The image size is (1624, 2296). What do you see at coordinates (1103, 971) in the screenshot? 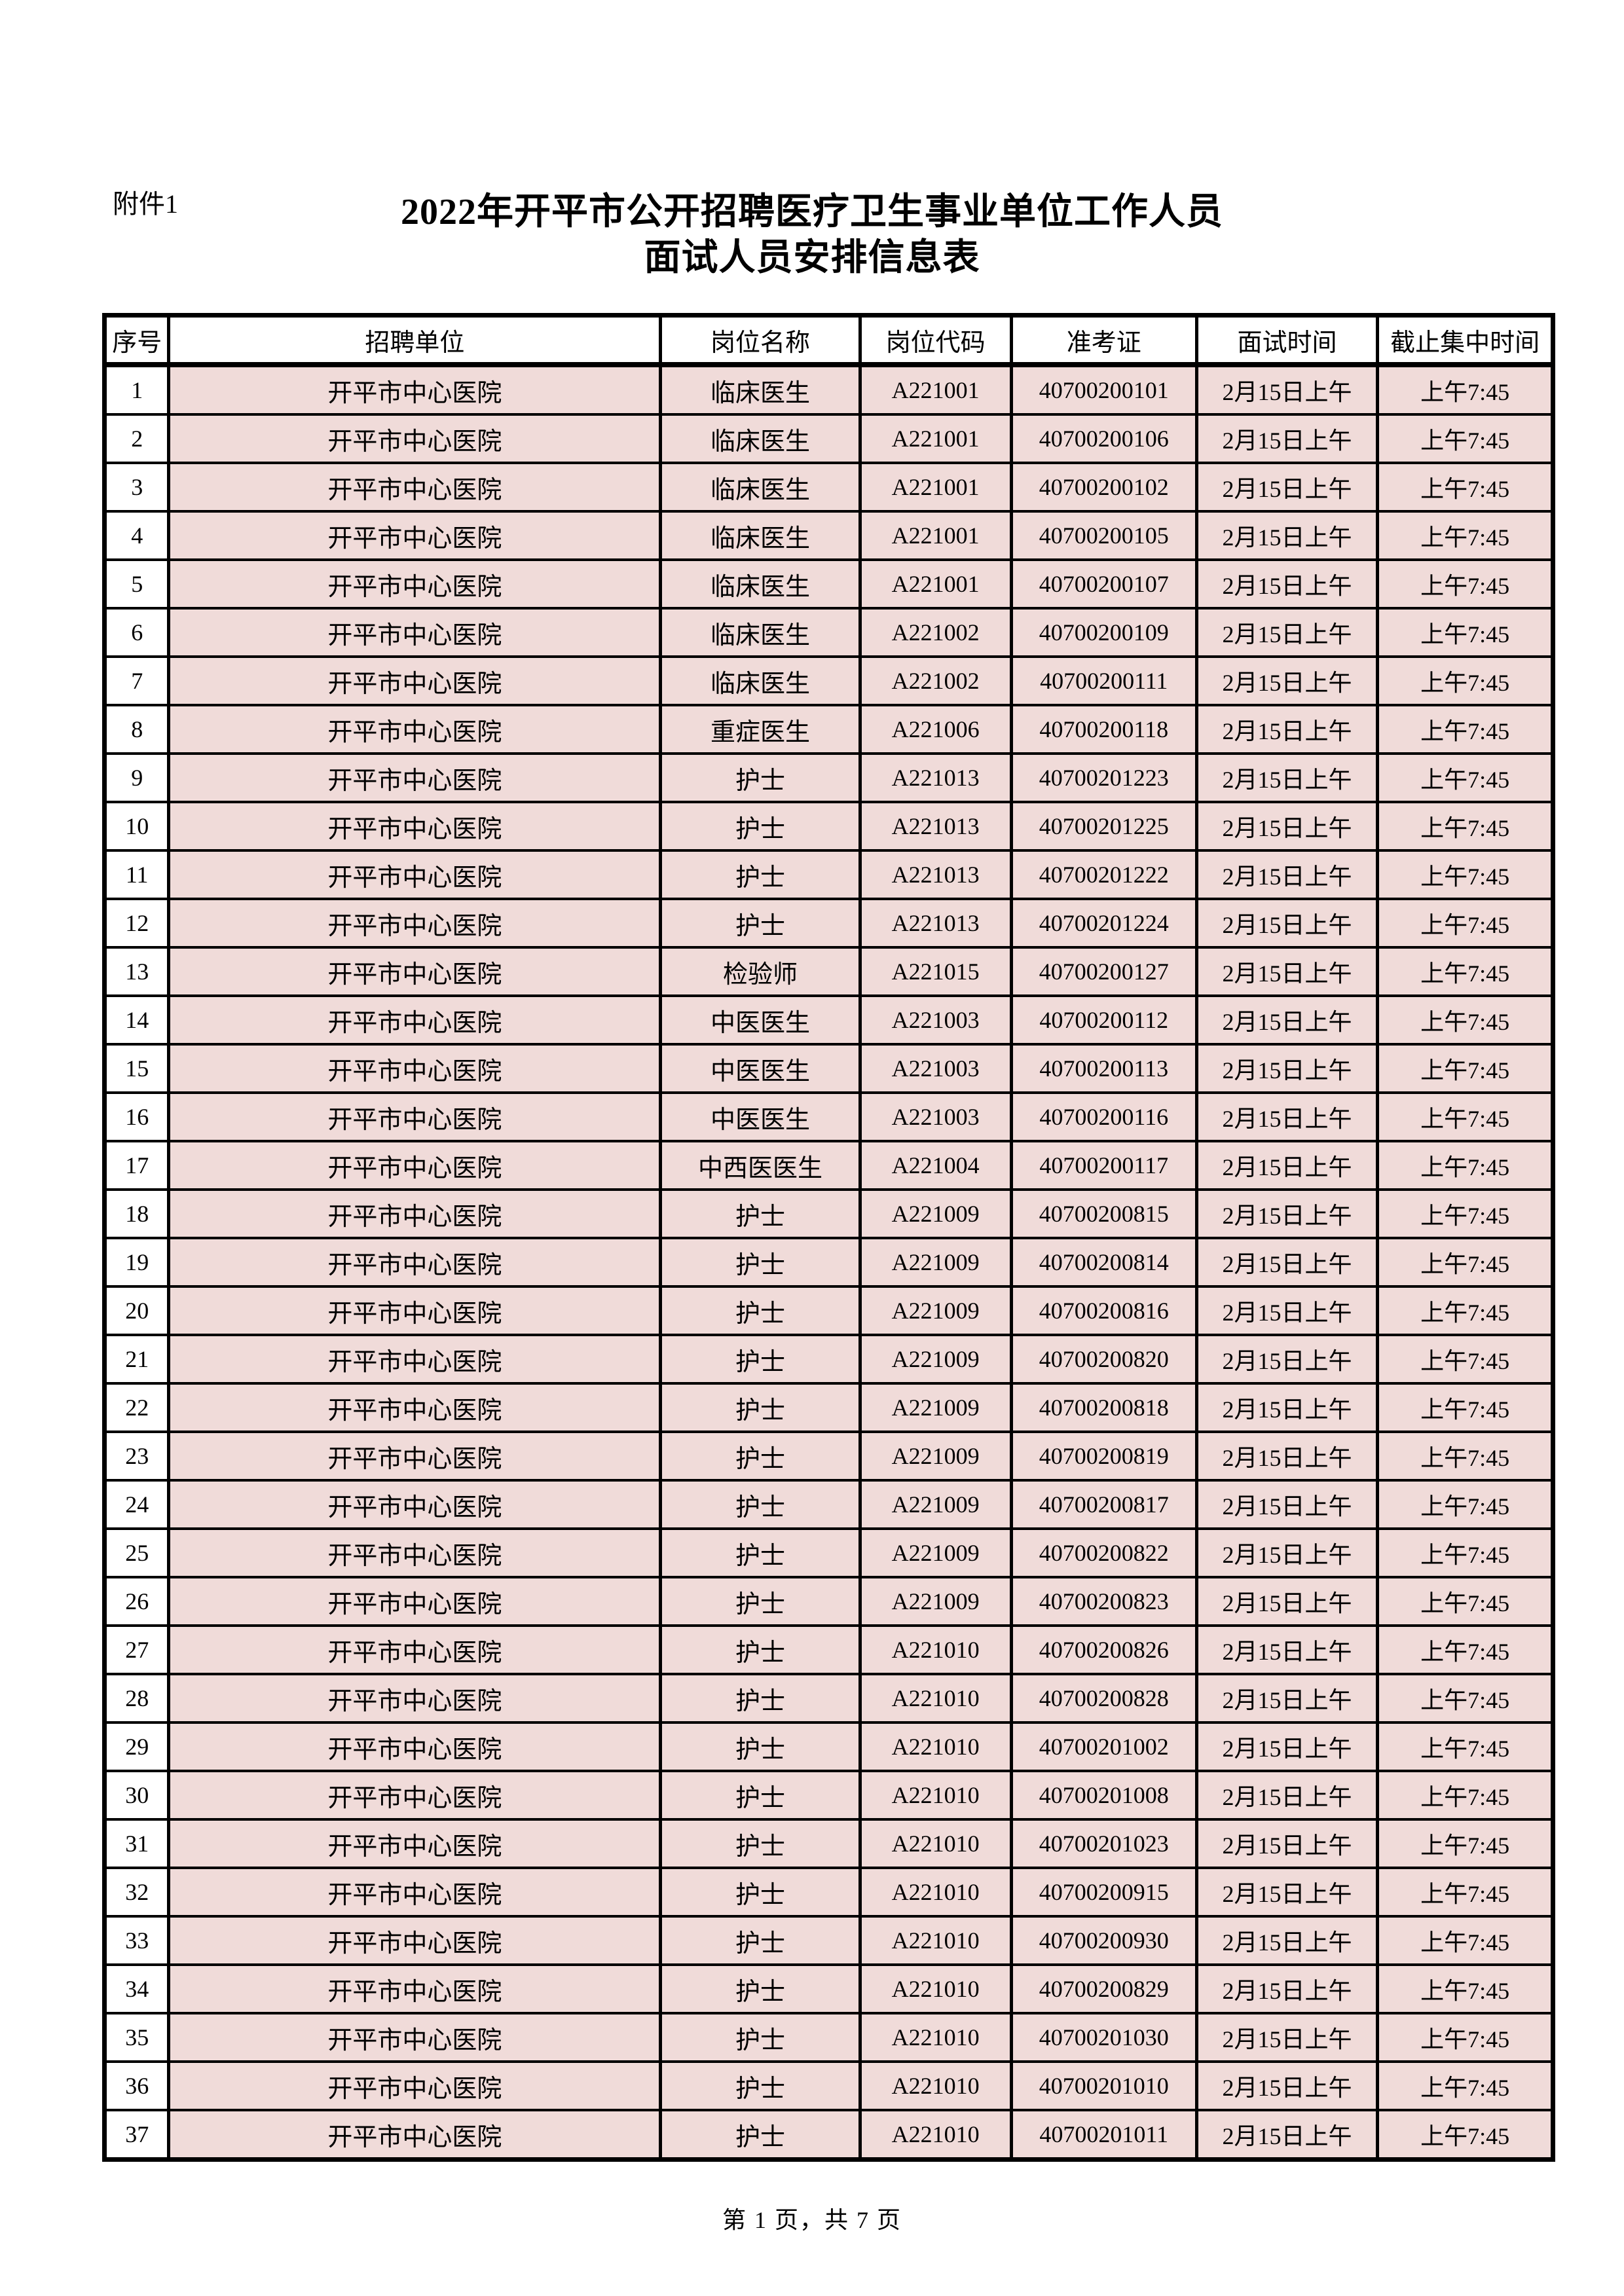
I see `cell-ticket: 40700200127` at bounding box center [1103, 971].